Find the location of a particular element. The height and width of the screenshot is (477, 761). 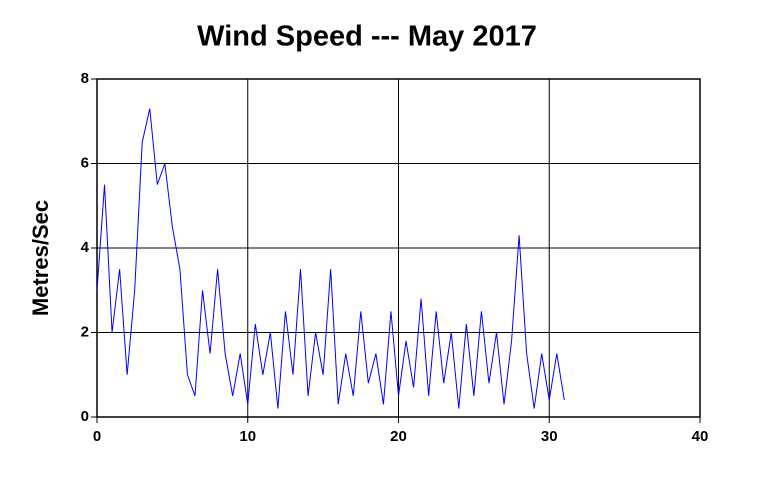

x-tick-label: 30 is located at coordinates (549, 436).